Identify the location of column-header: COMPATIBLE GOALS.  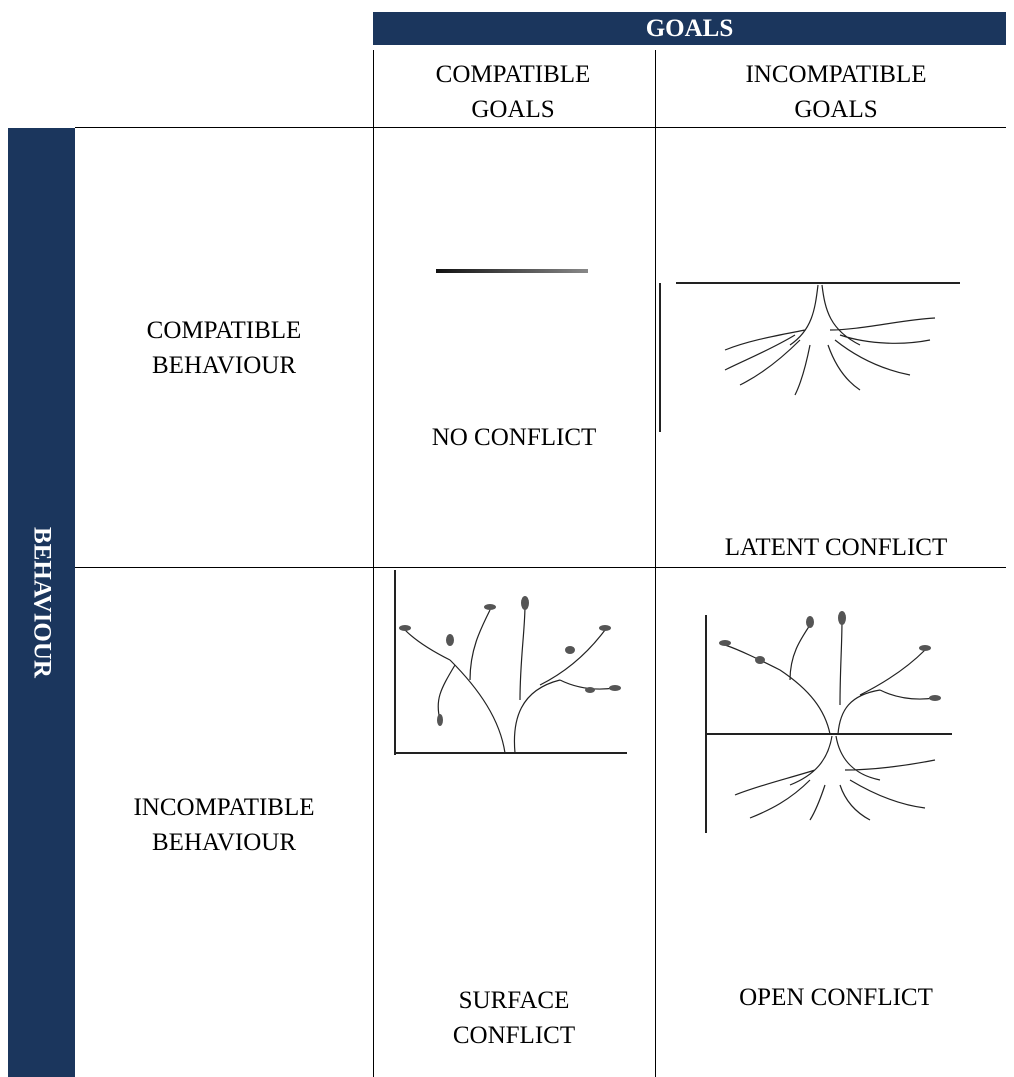
(513, 92).